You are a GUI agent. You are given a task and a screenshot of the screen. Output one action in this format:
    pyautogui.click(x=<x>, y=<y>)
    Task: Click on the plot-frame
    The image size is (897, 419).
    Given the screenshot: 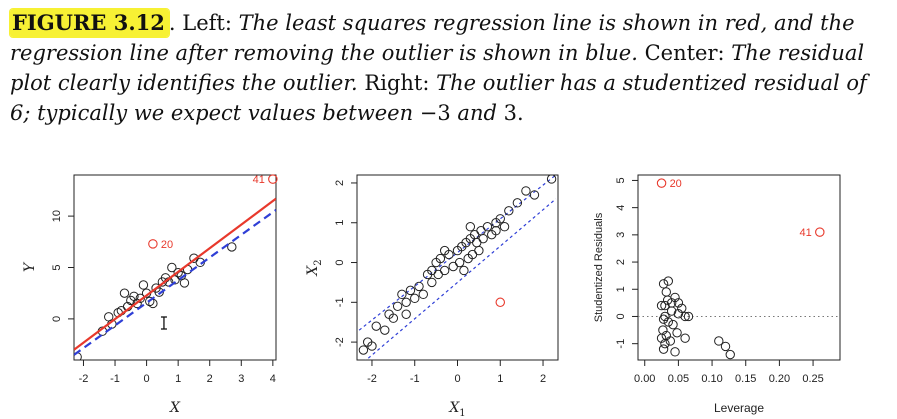 What is the action you would take?
    pyautogui.click(x=739, y=267)
    